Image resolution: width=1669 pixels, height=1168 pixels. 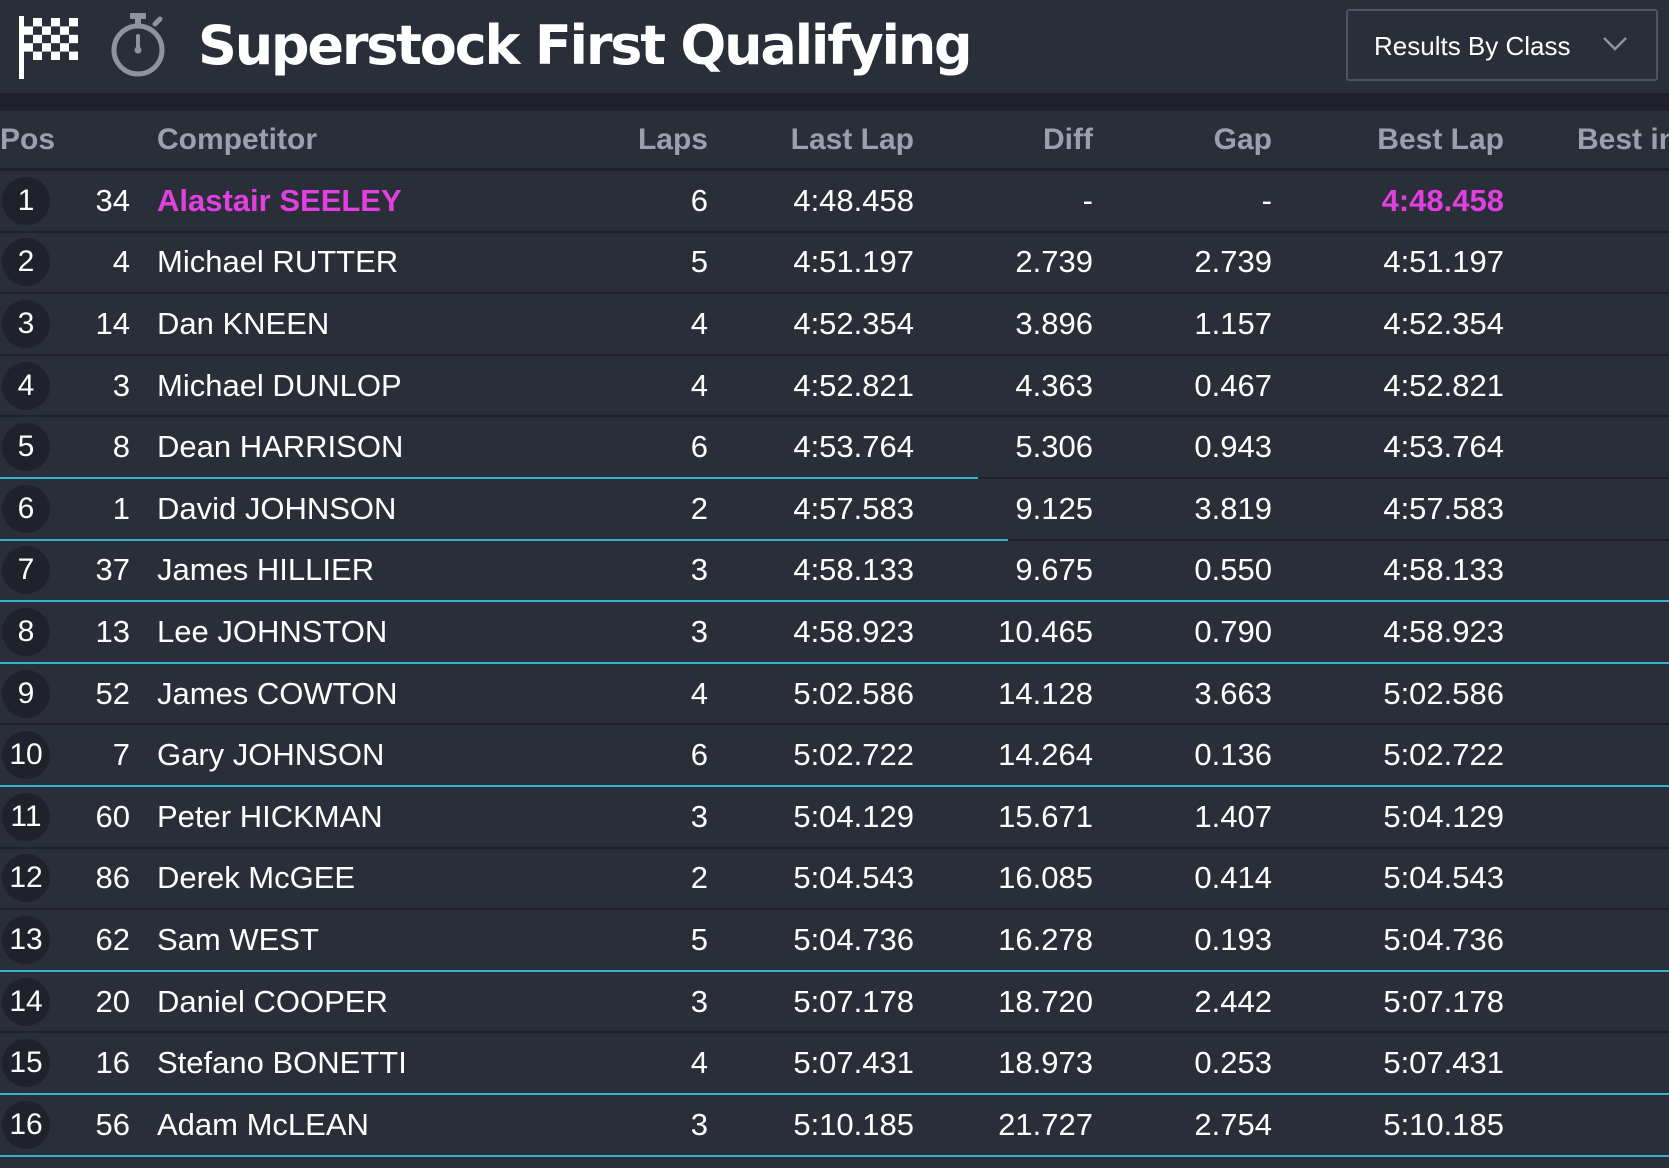 What do you see at coordinates (1054, 385) in the screenshot?
I see `diff-cell: 4.363` at bounding box center [1054, 385].